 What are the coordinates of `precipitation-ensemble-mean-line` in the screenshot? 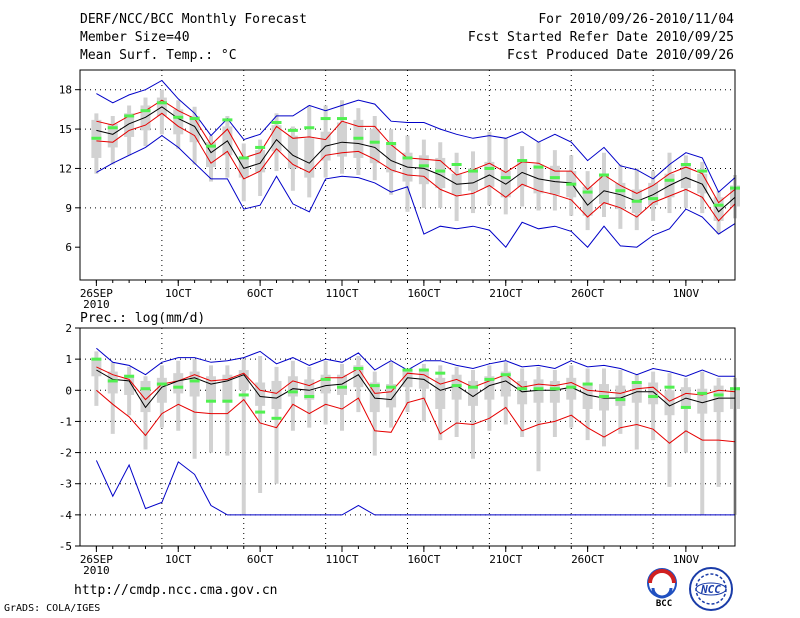 It's located at (415, 389).